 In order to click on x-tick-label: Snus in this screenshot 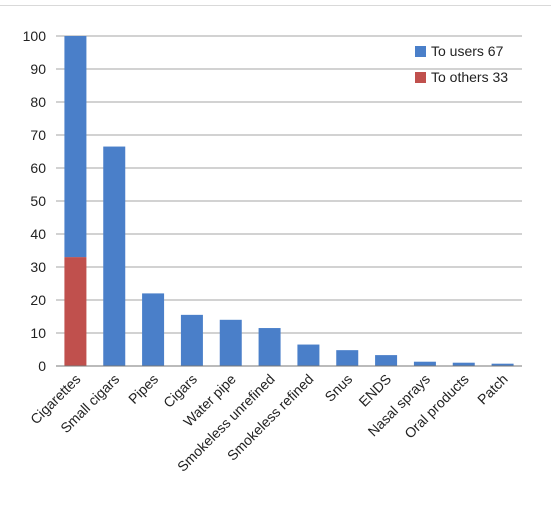, I will do `click(338, 388)`.